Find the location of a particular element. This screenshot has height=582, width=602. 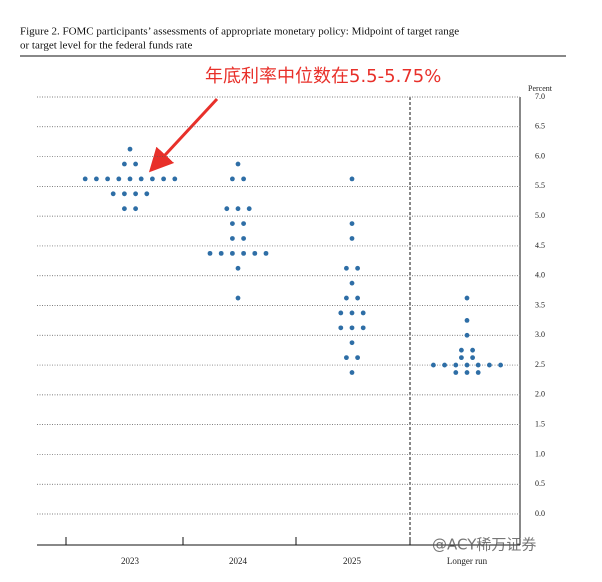

x-tick-label: 2023 is located at coordinates (130, 561).